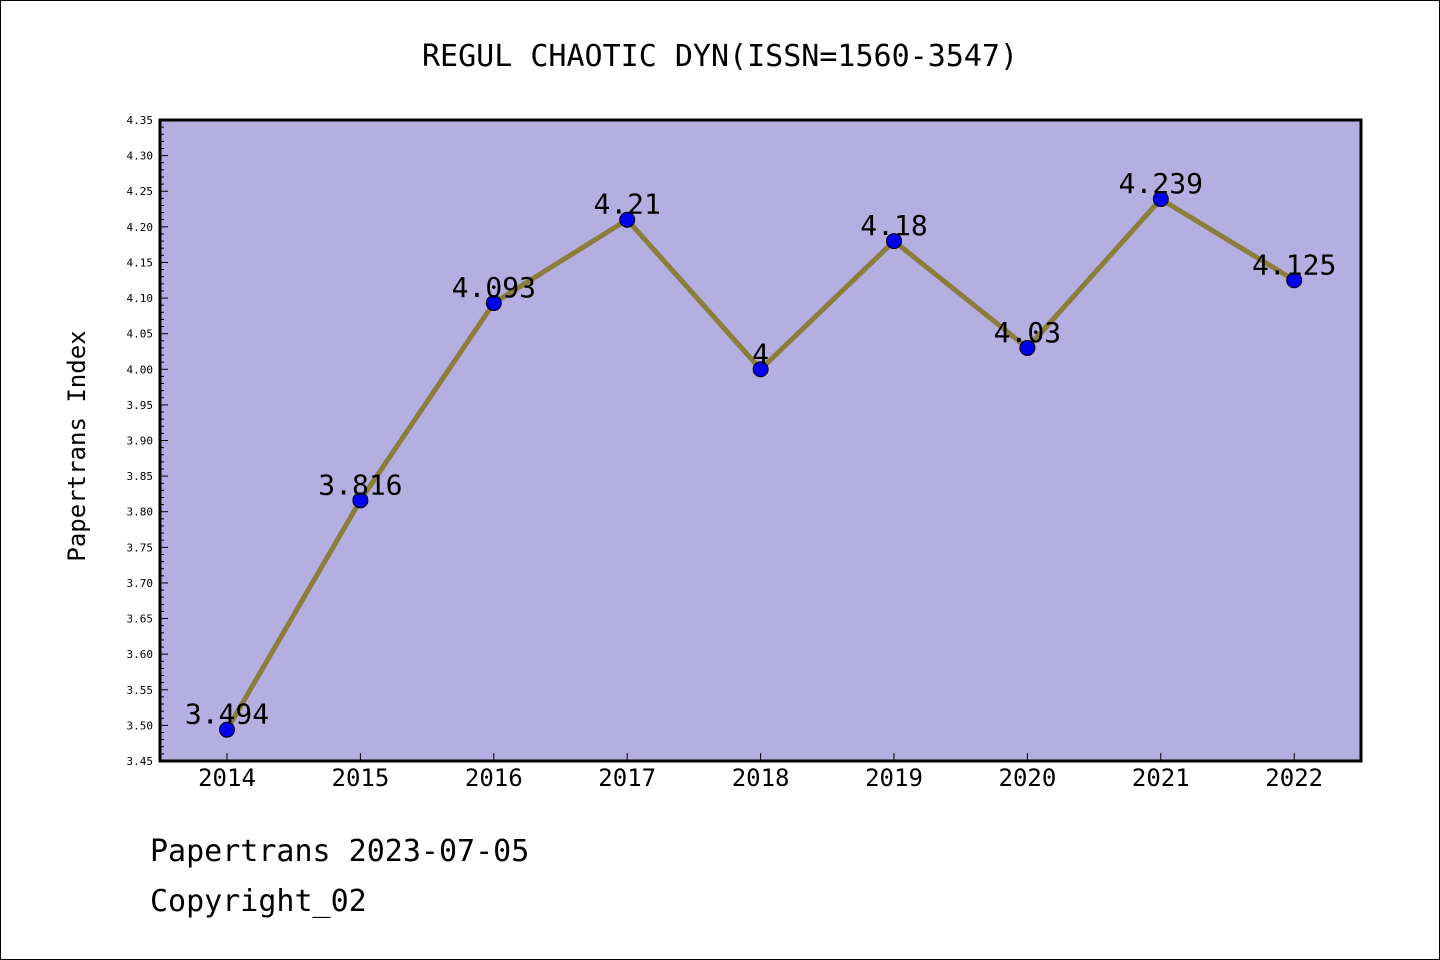 This screenshot has width=1440, height=960. What do you see at coordinates (258, 901) in the screenshot?
I see `footer-copyright: Copyright_02` at bounding box center [258, 901].